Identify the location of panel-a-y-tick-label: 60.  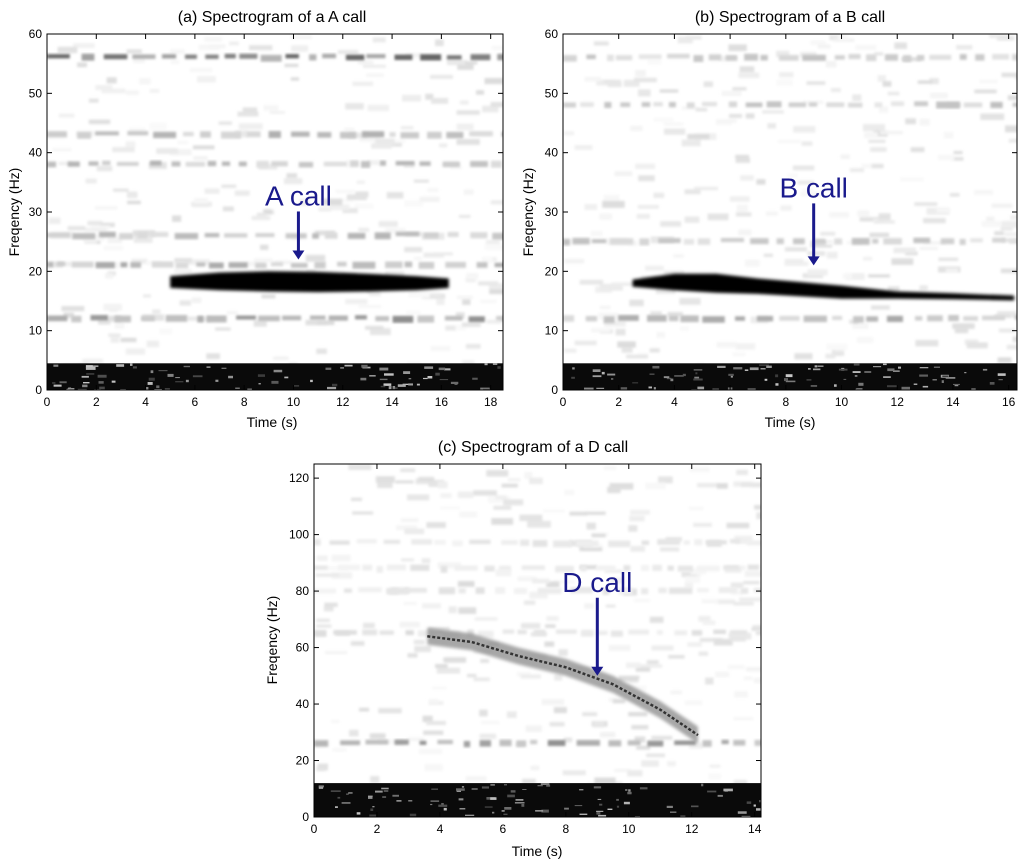
(36, 34).